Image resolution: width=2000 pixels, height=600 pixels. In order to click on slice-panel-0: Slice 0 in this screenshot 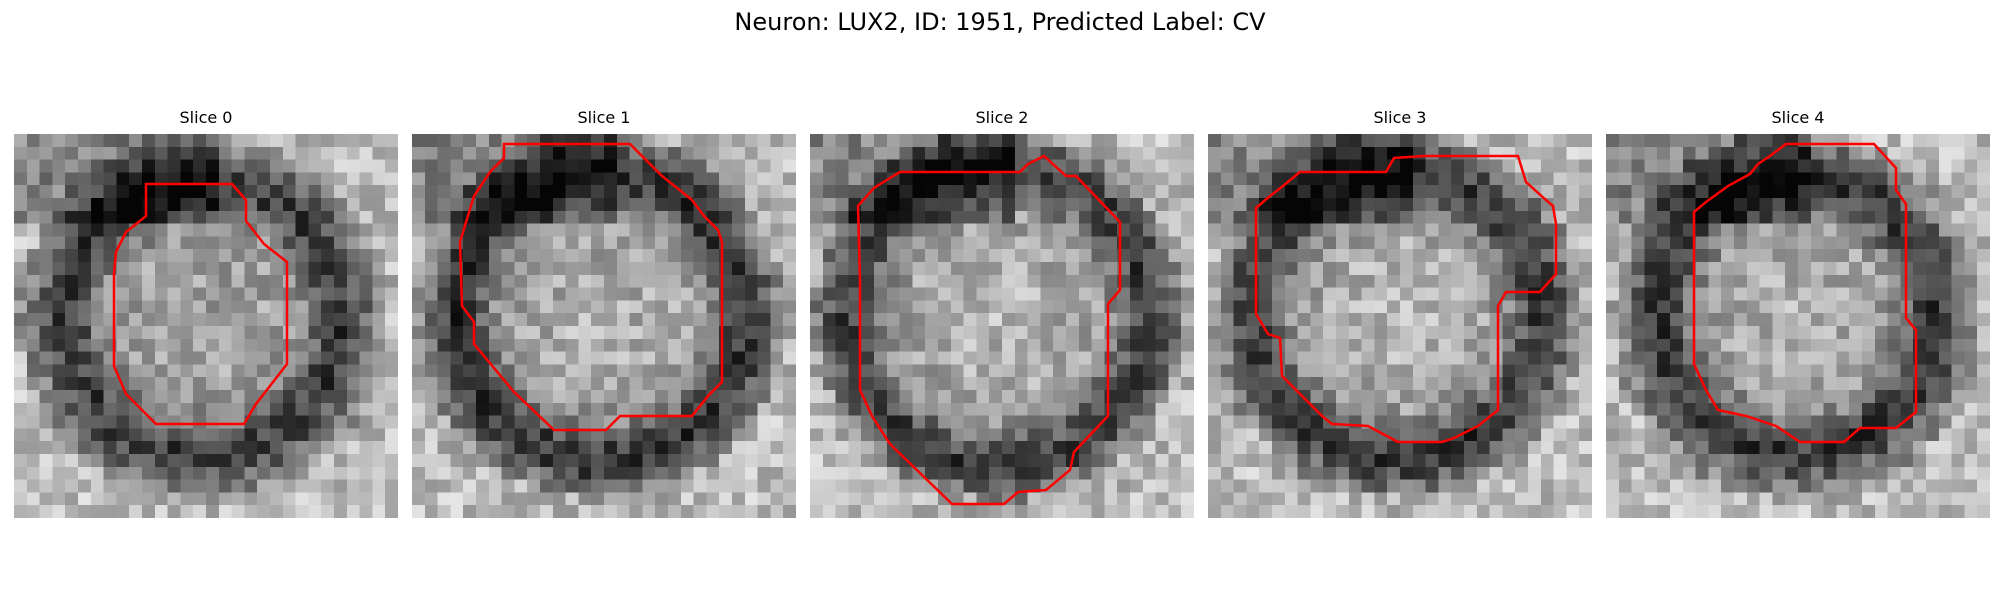, I will do `click(206, 313)`.